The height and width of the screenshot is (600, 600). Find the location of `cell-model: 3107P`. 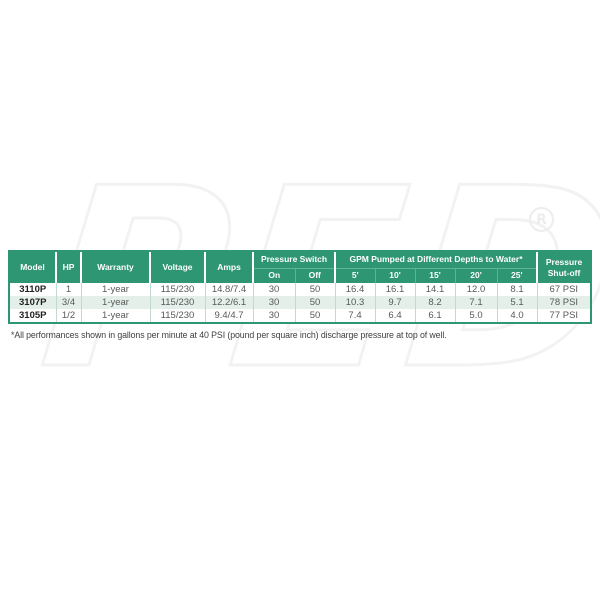

cell-model: 3107P is located at coordinates (33, 302).